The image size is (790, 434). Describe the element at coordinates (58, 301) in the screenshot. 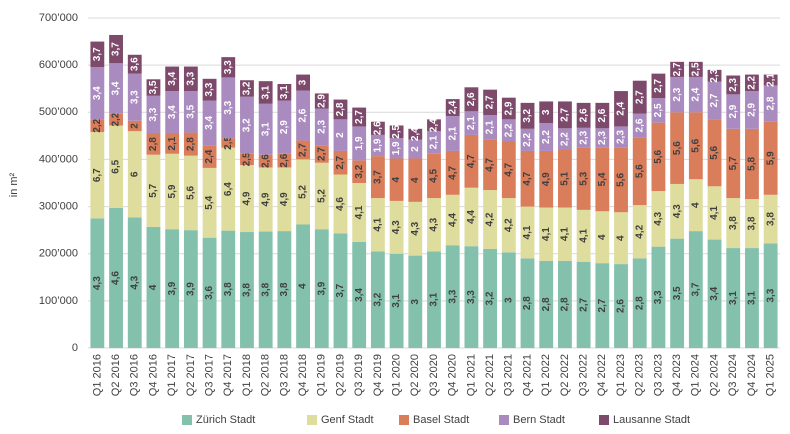

I see `y-tick-label: 100’000` at that location.